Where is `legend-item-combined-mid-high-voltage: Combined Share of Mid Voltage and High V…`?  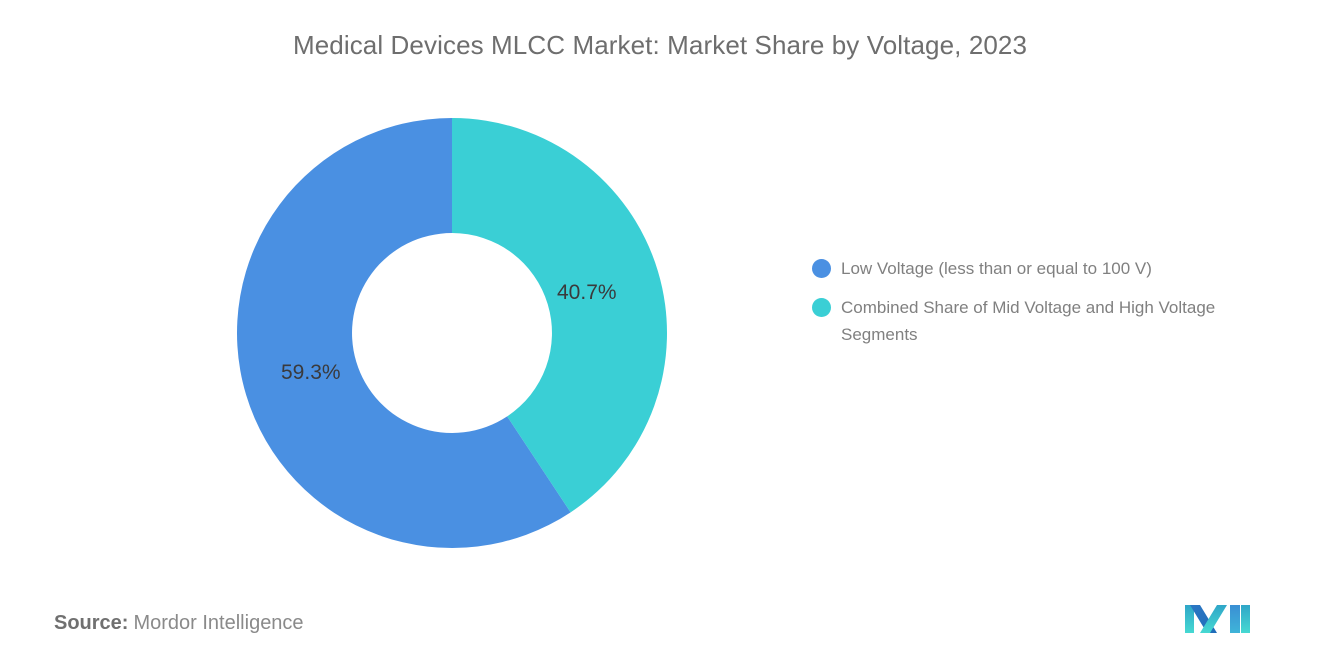 legend-item-combined-mid-high-voltage: Combined Share of Mid Voltage and High V… is located at coordinates (1047, 321).